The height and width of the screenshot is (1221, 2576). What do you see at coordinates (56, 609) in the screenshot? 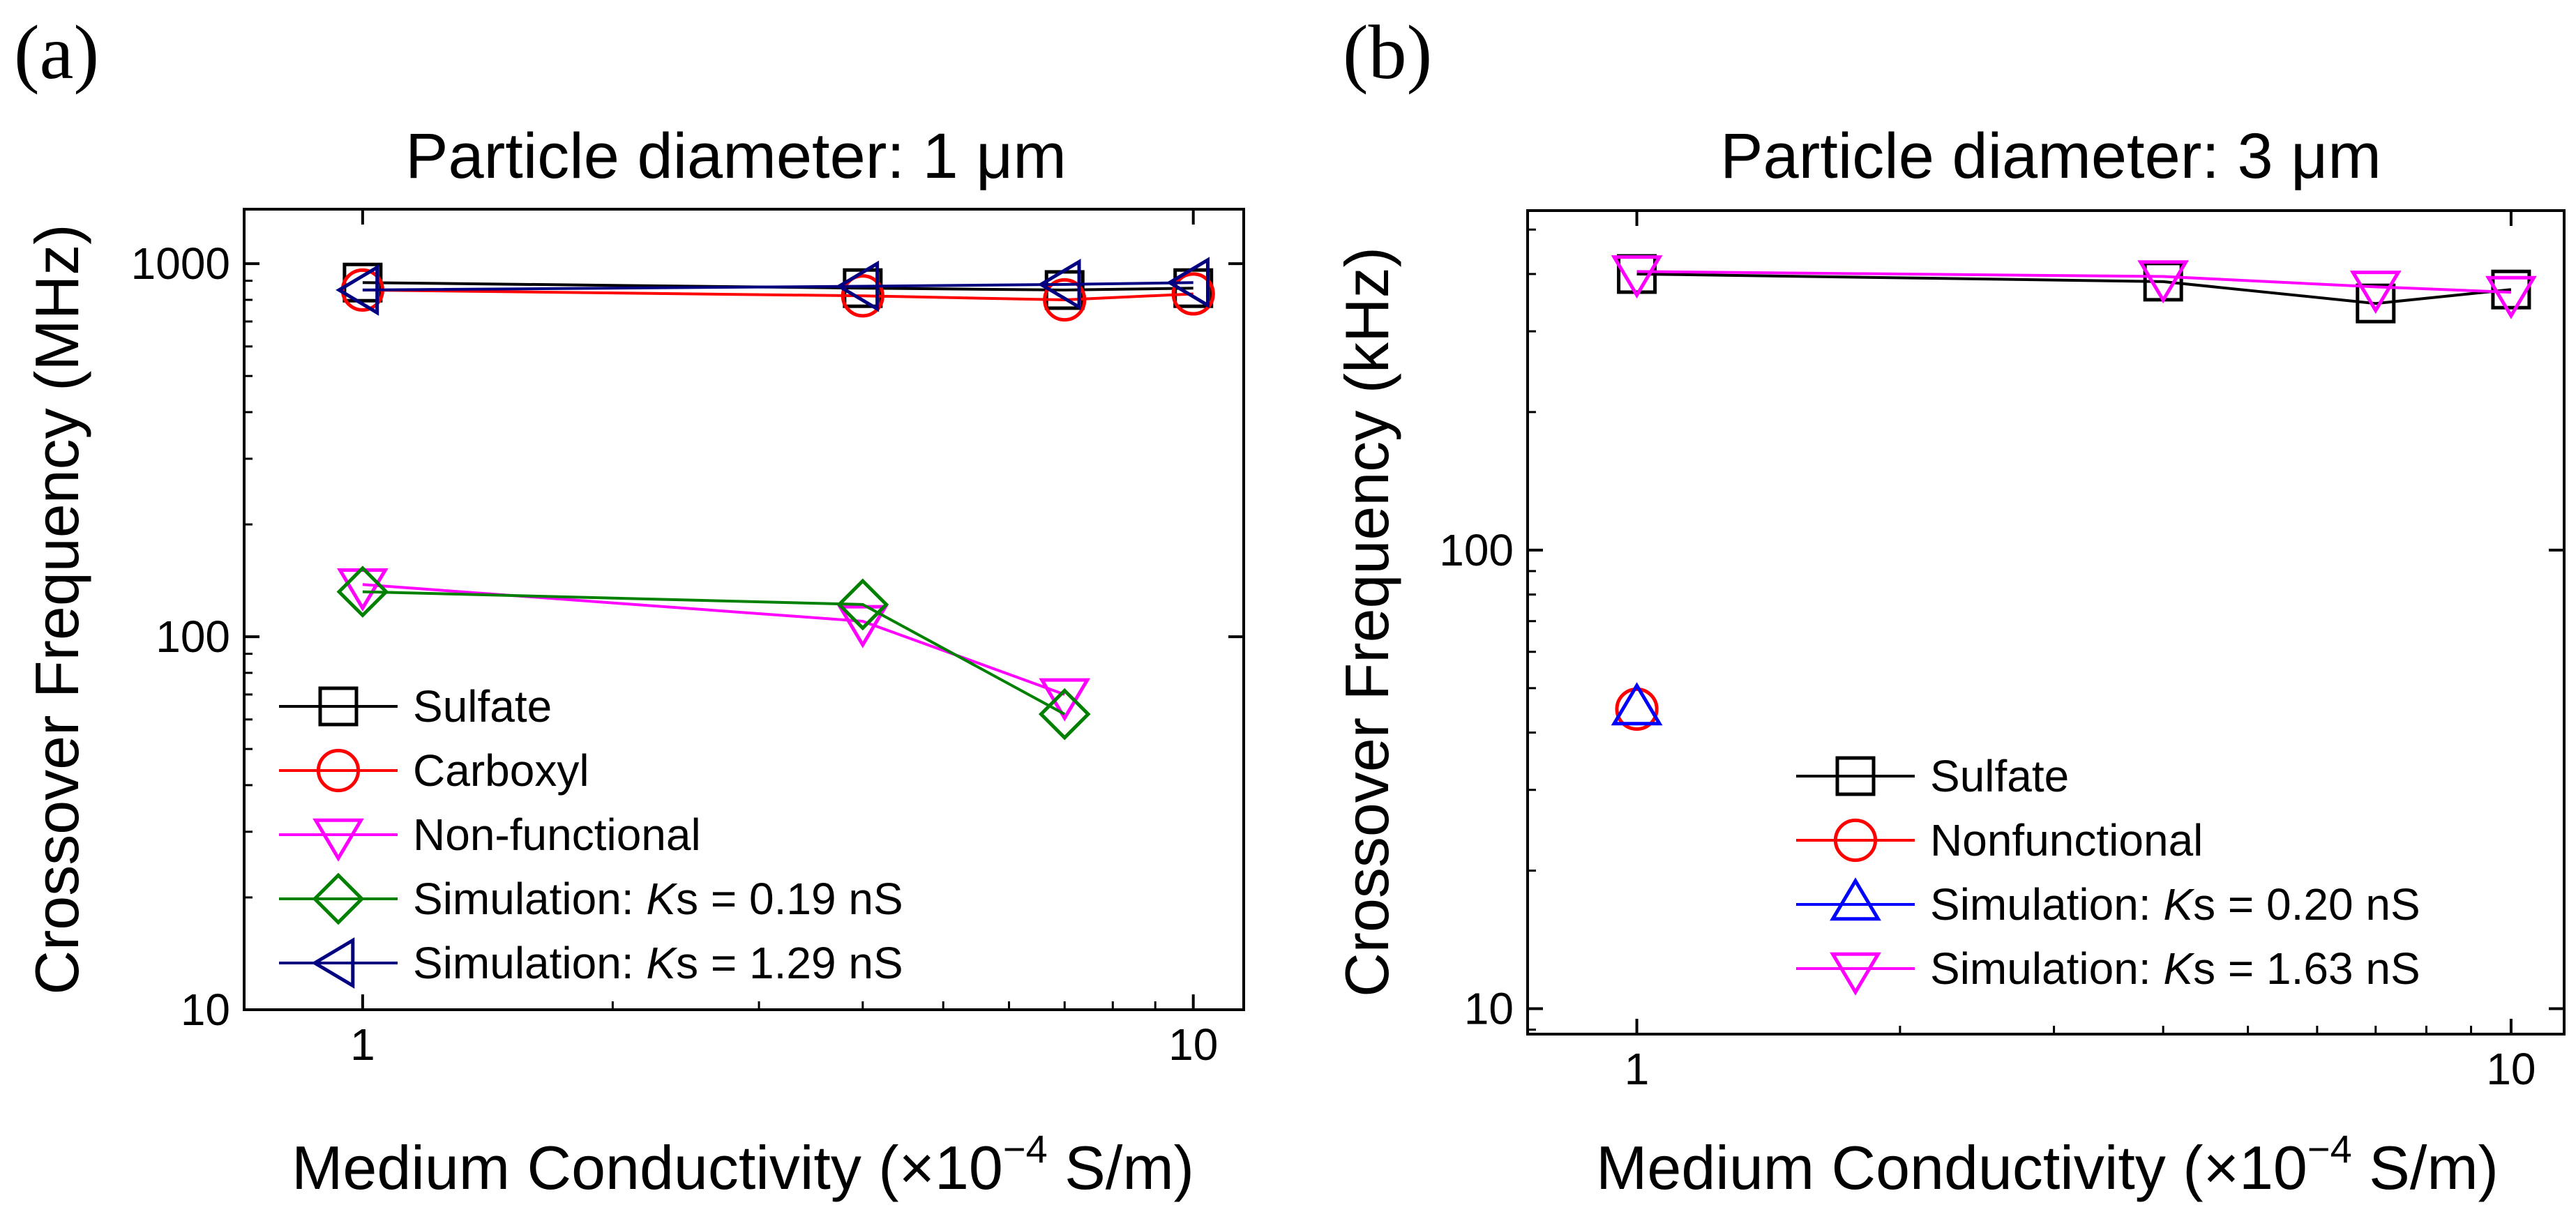
I see `y-axis-label: Crossover Frequency (MHz)` at bounding box center [56, 609].